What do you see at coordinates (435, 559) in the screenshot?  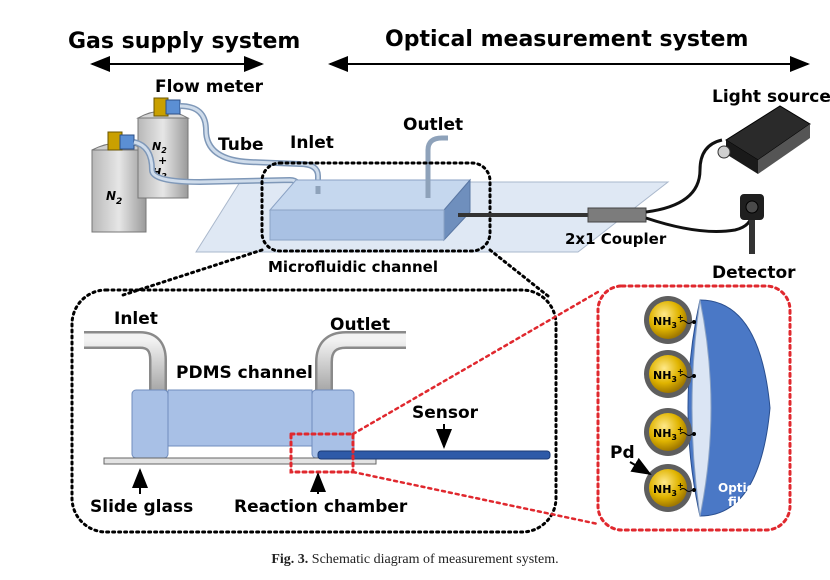 I see `caption-text: Schematic diagram of measurement system.` at bounding box center [435, 559].